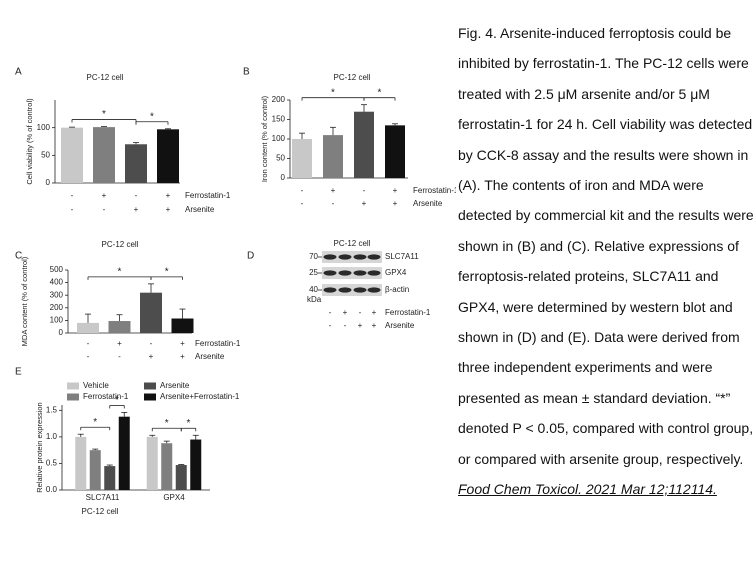 The width and height of the screenshot is (756, 567). I want to click on legend-label: Ferrostatin-1, so click(106, 396).